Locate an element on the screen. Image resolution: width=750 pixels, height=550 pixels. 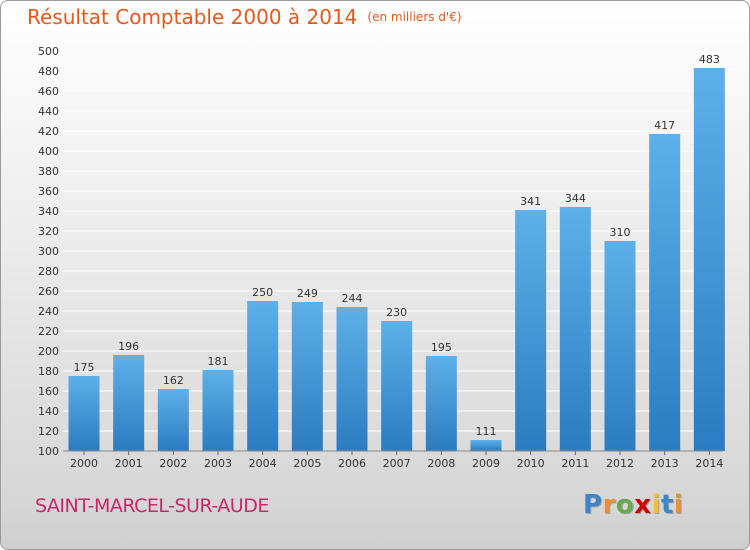
x-tick-label: 2011 is located at coordinates (575, 463).